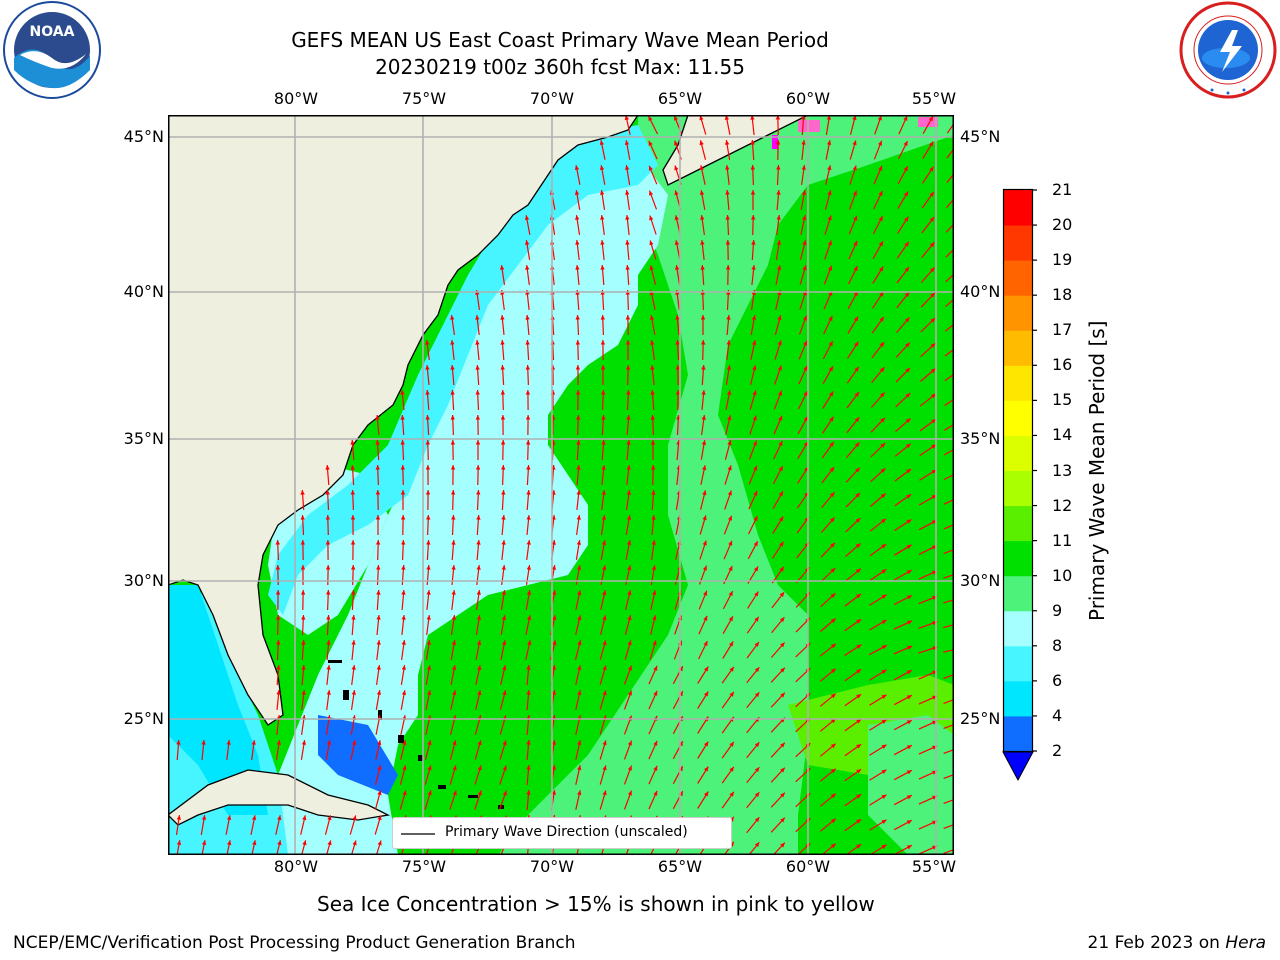  Describe the element at coordinates (1062, 189) in the screenshot. I see `colorbar-tick-label: 21` at that location.